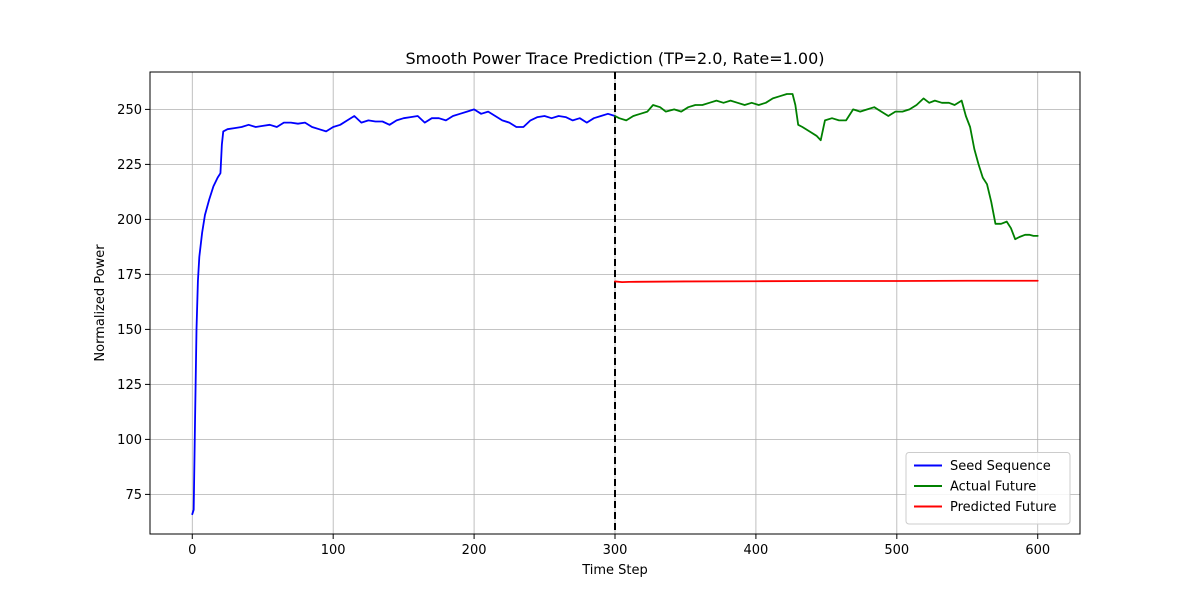  Describe the element at coordinates (896, 550) in the screenshot. I see `x-tick-label: 500` at that location.